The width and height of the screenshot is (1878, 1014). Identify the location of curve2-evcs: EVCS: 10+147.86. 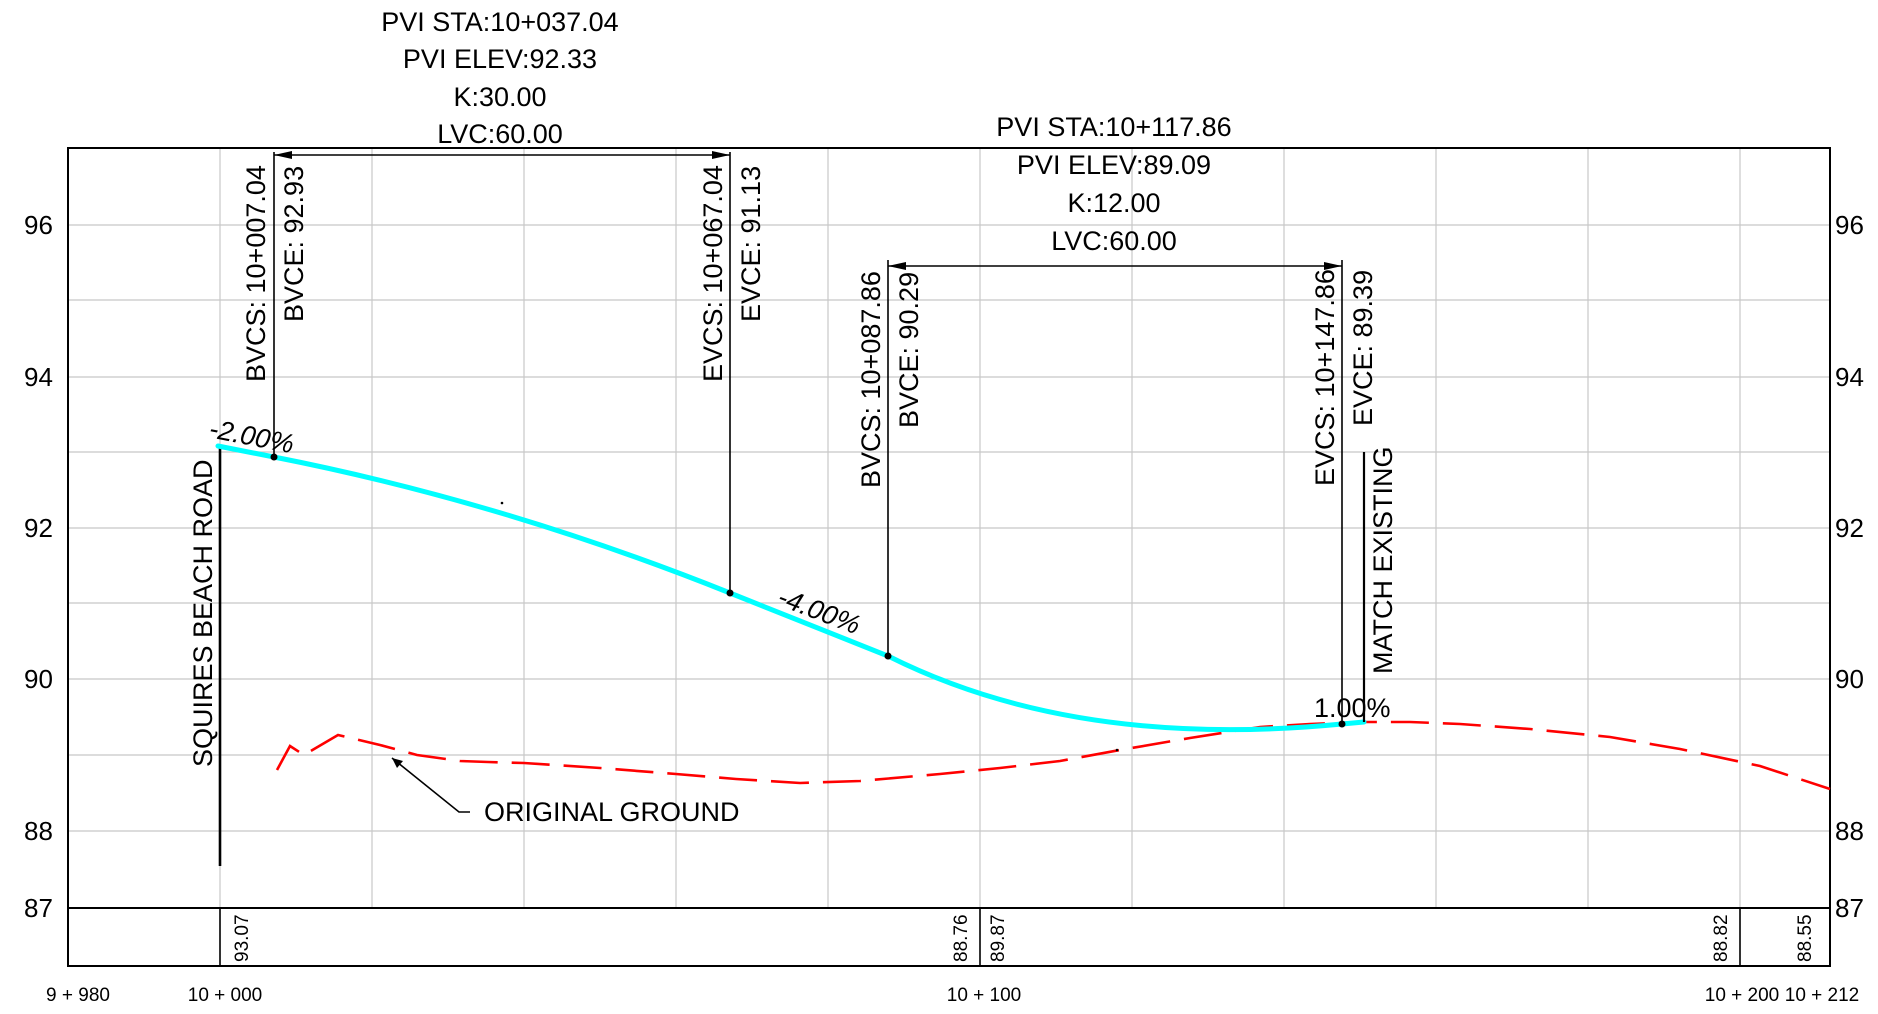
(1325, 377).